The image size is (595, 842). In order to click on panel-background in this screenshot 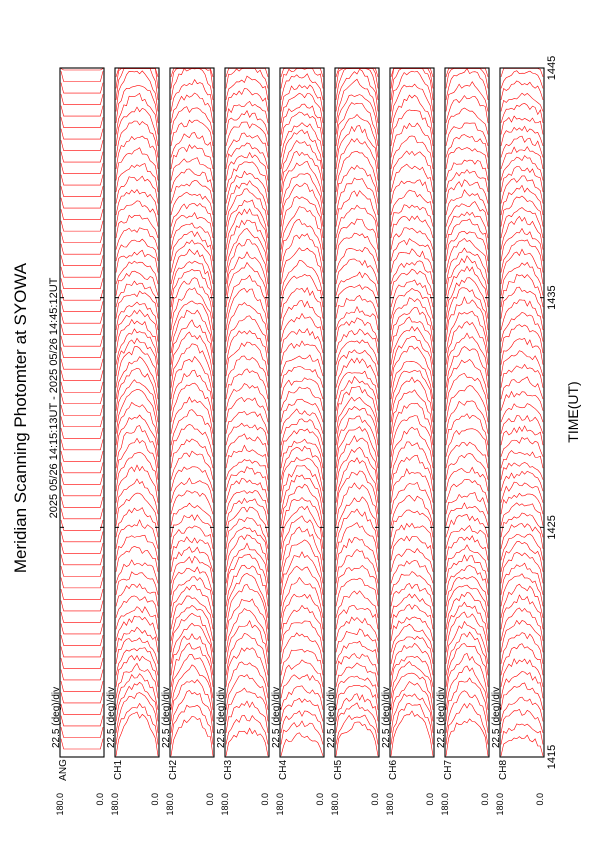, I will do `click(467, 412)`.